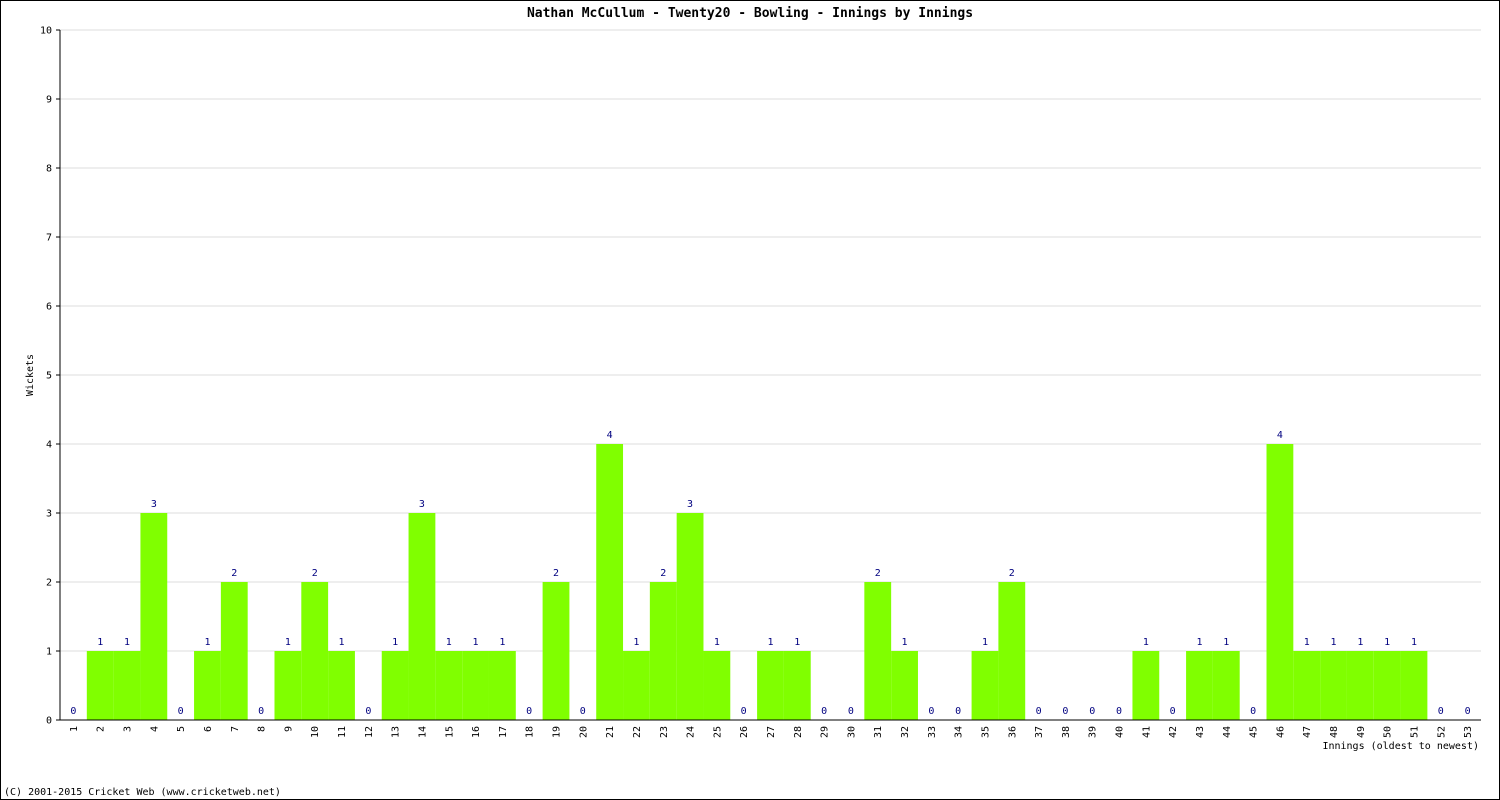  What do you see at coordinates (905, 732) in the screenshot?
I see `x-tick-label: 32` at bounding box center [905, 732].